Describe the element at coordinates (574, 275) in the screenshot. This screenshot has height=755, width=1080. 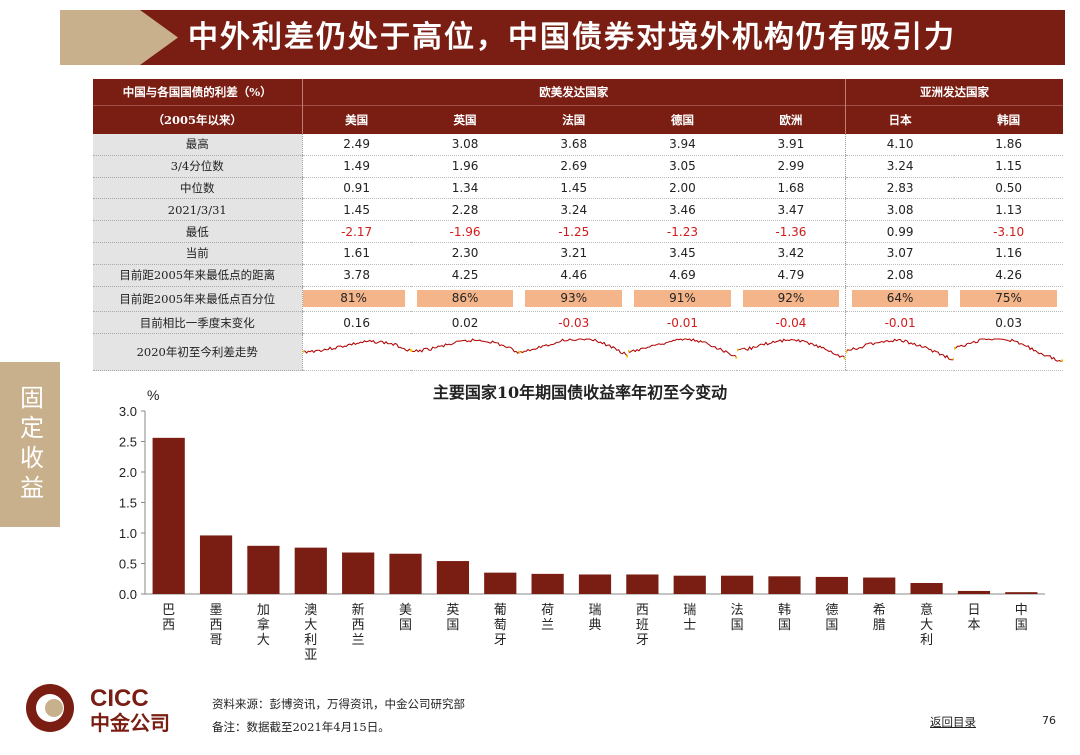
I see `table-cell: 4.46` at that location.